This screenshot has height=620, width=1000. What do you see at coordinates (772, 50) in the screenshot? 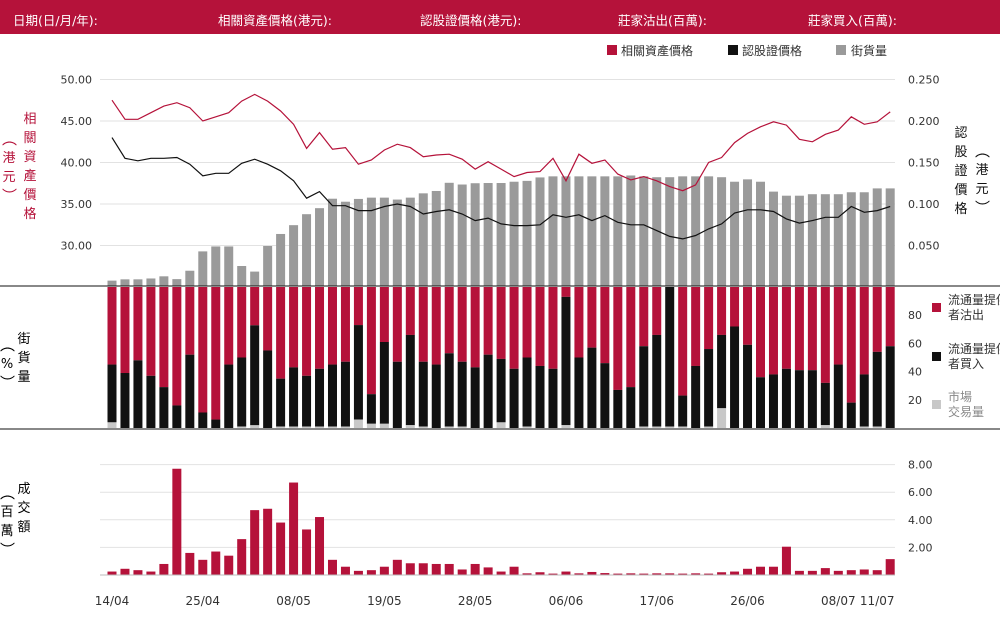
I see `legend-label-warrant: 認股證價格` at bounding box center [772, 50].